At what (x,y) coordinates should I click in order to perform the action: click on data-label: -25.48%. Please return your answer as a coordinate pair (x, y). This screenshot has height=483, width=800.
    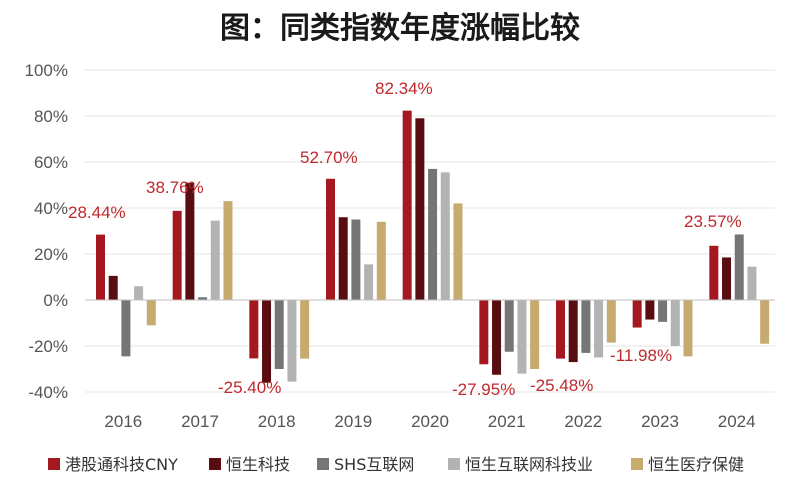
    Looking at the image, I should click on (561, 385).